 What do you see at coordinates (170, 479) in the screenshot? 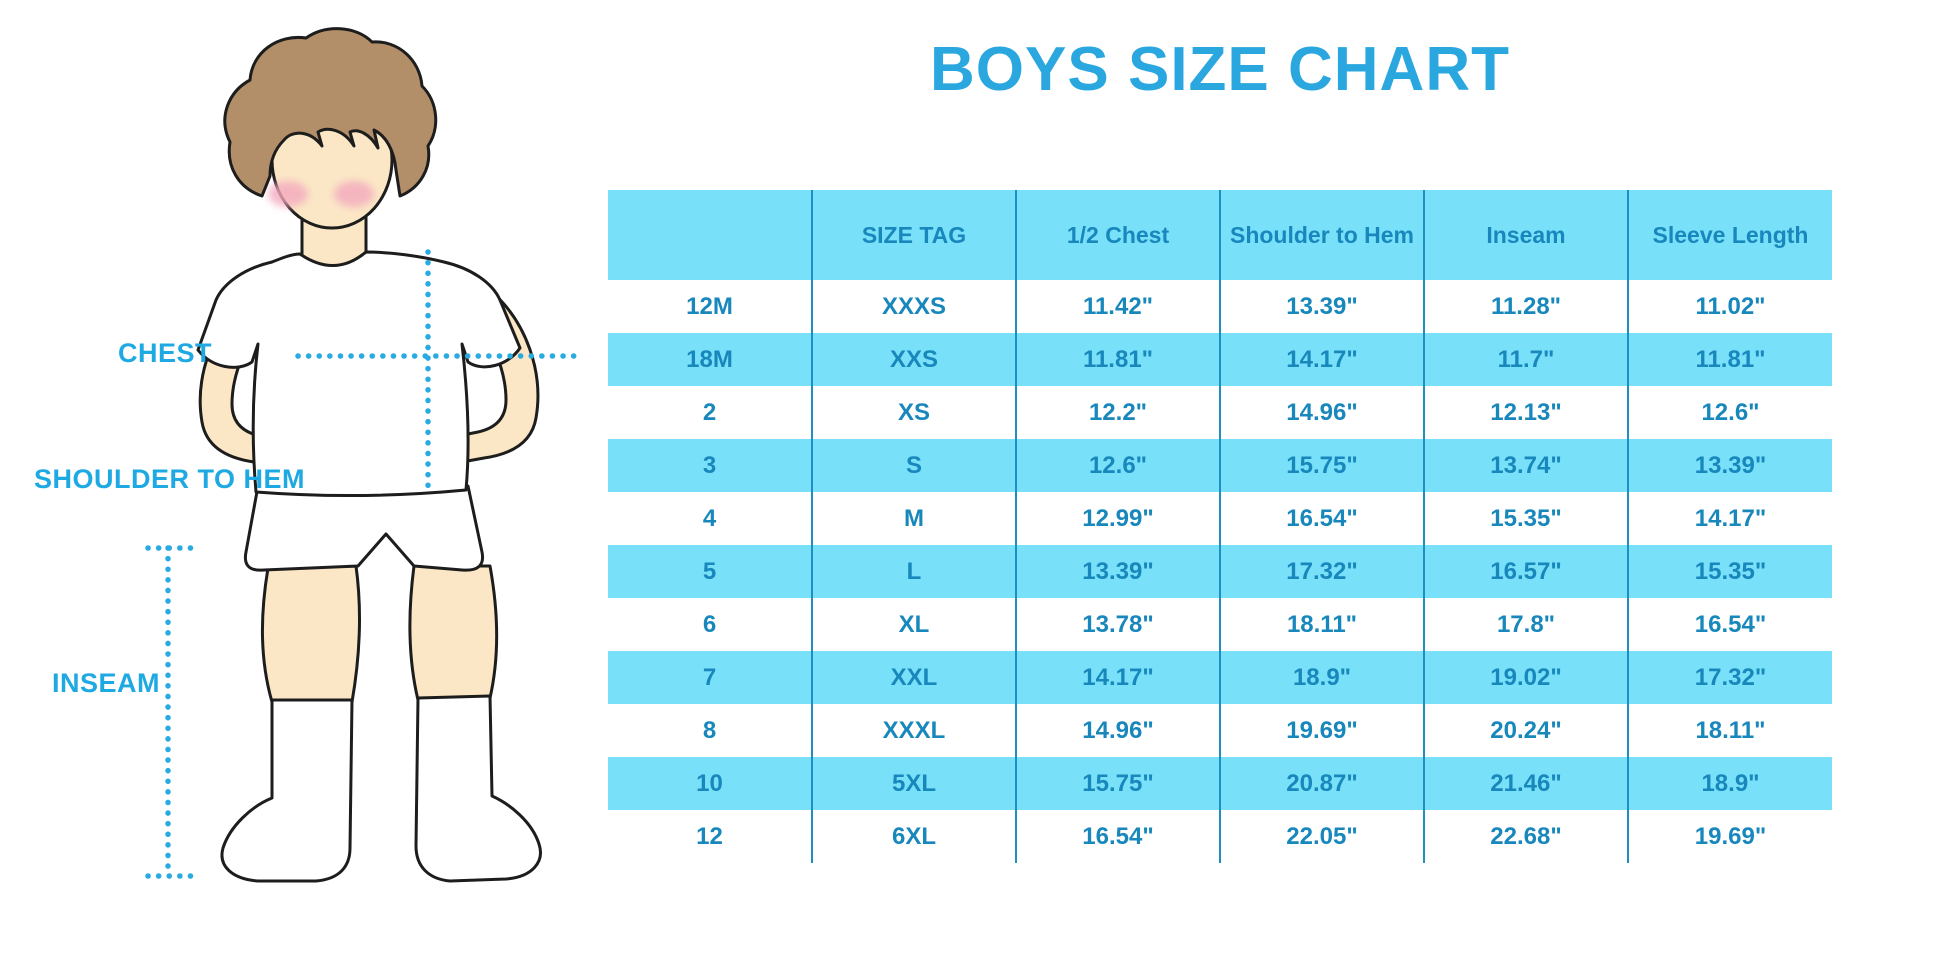
I see `shoulder-to-hem-label: SHOULDER TO HEM` at bounding box center [170, 479].